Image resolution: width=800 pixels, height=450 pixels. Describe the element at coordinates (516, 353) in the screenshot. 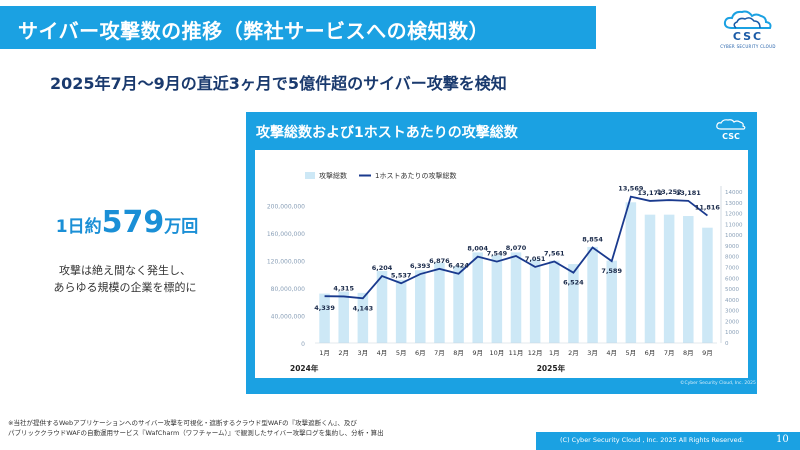

I see `x-tick-label: 11月` at that location.